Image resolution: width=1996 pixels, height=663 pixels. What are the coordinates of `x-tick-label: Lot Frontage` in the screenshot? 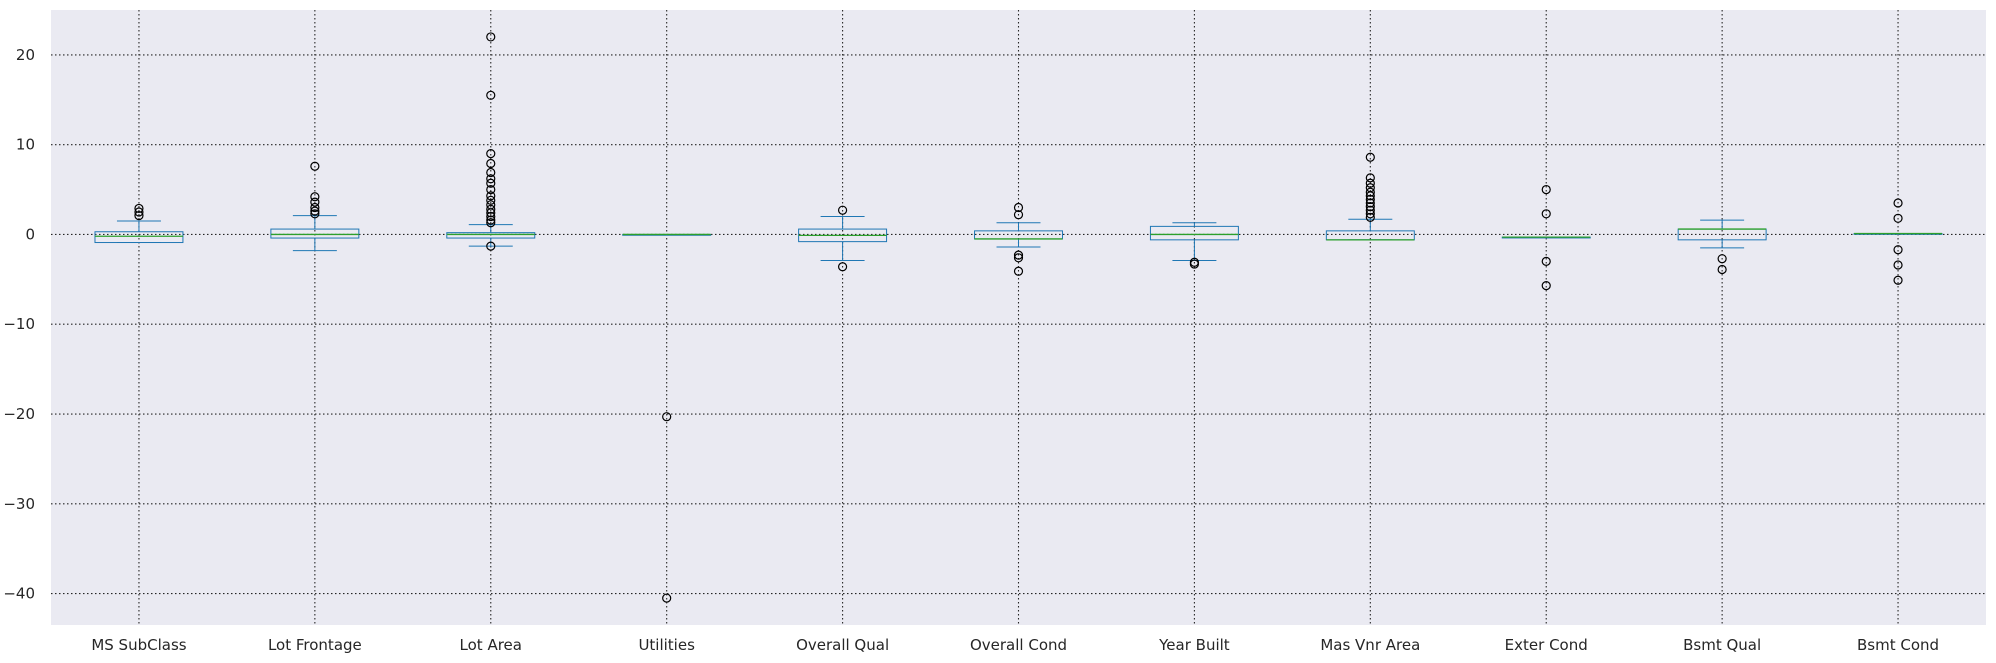 It's located at (315, 645).